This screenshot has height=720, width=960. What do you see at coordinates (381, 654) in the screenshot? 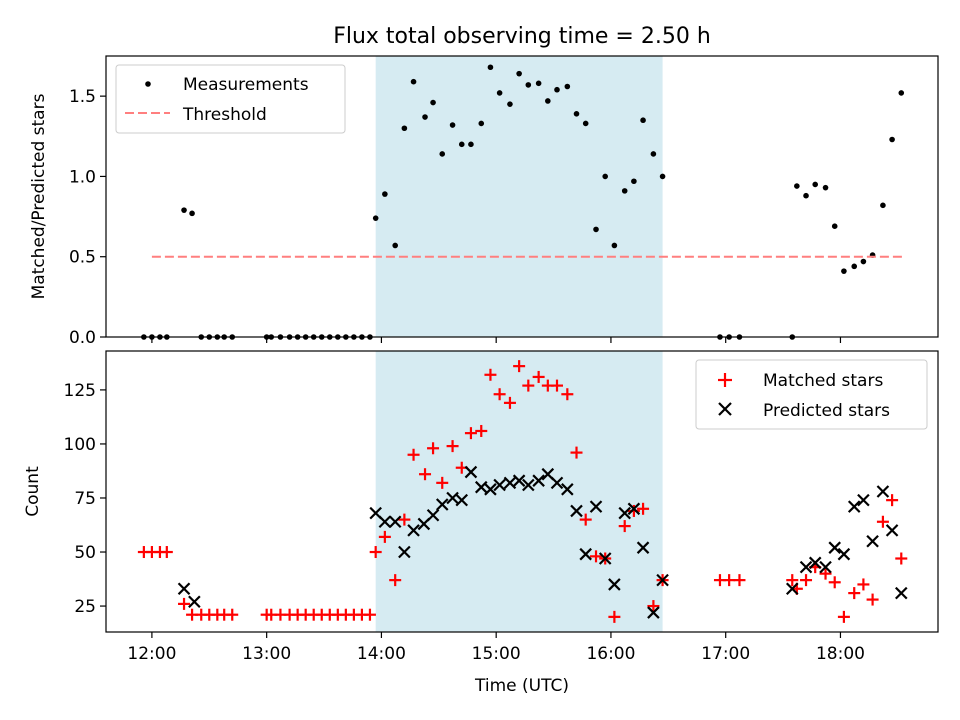
I see `x-tick-label: 14:00` at bounding box center [381, 654].